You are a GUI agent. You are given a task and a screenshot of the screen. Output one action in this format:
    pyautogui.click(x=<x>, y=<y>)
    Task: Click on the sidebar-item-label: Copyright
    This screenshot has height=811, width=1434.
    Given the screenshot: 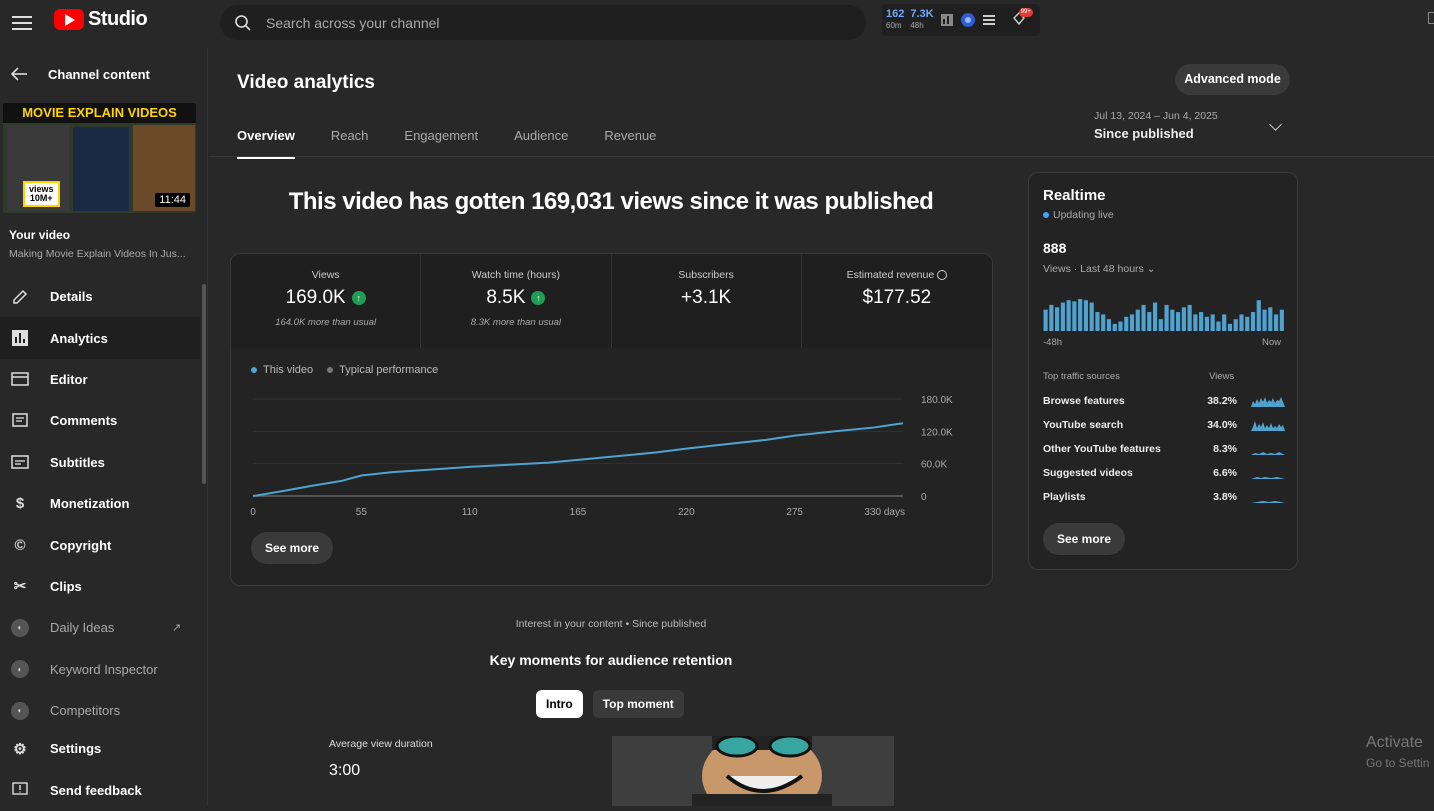 What is the action you would take?
    pyautogui.click(x=81, y=545)
    